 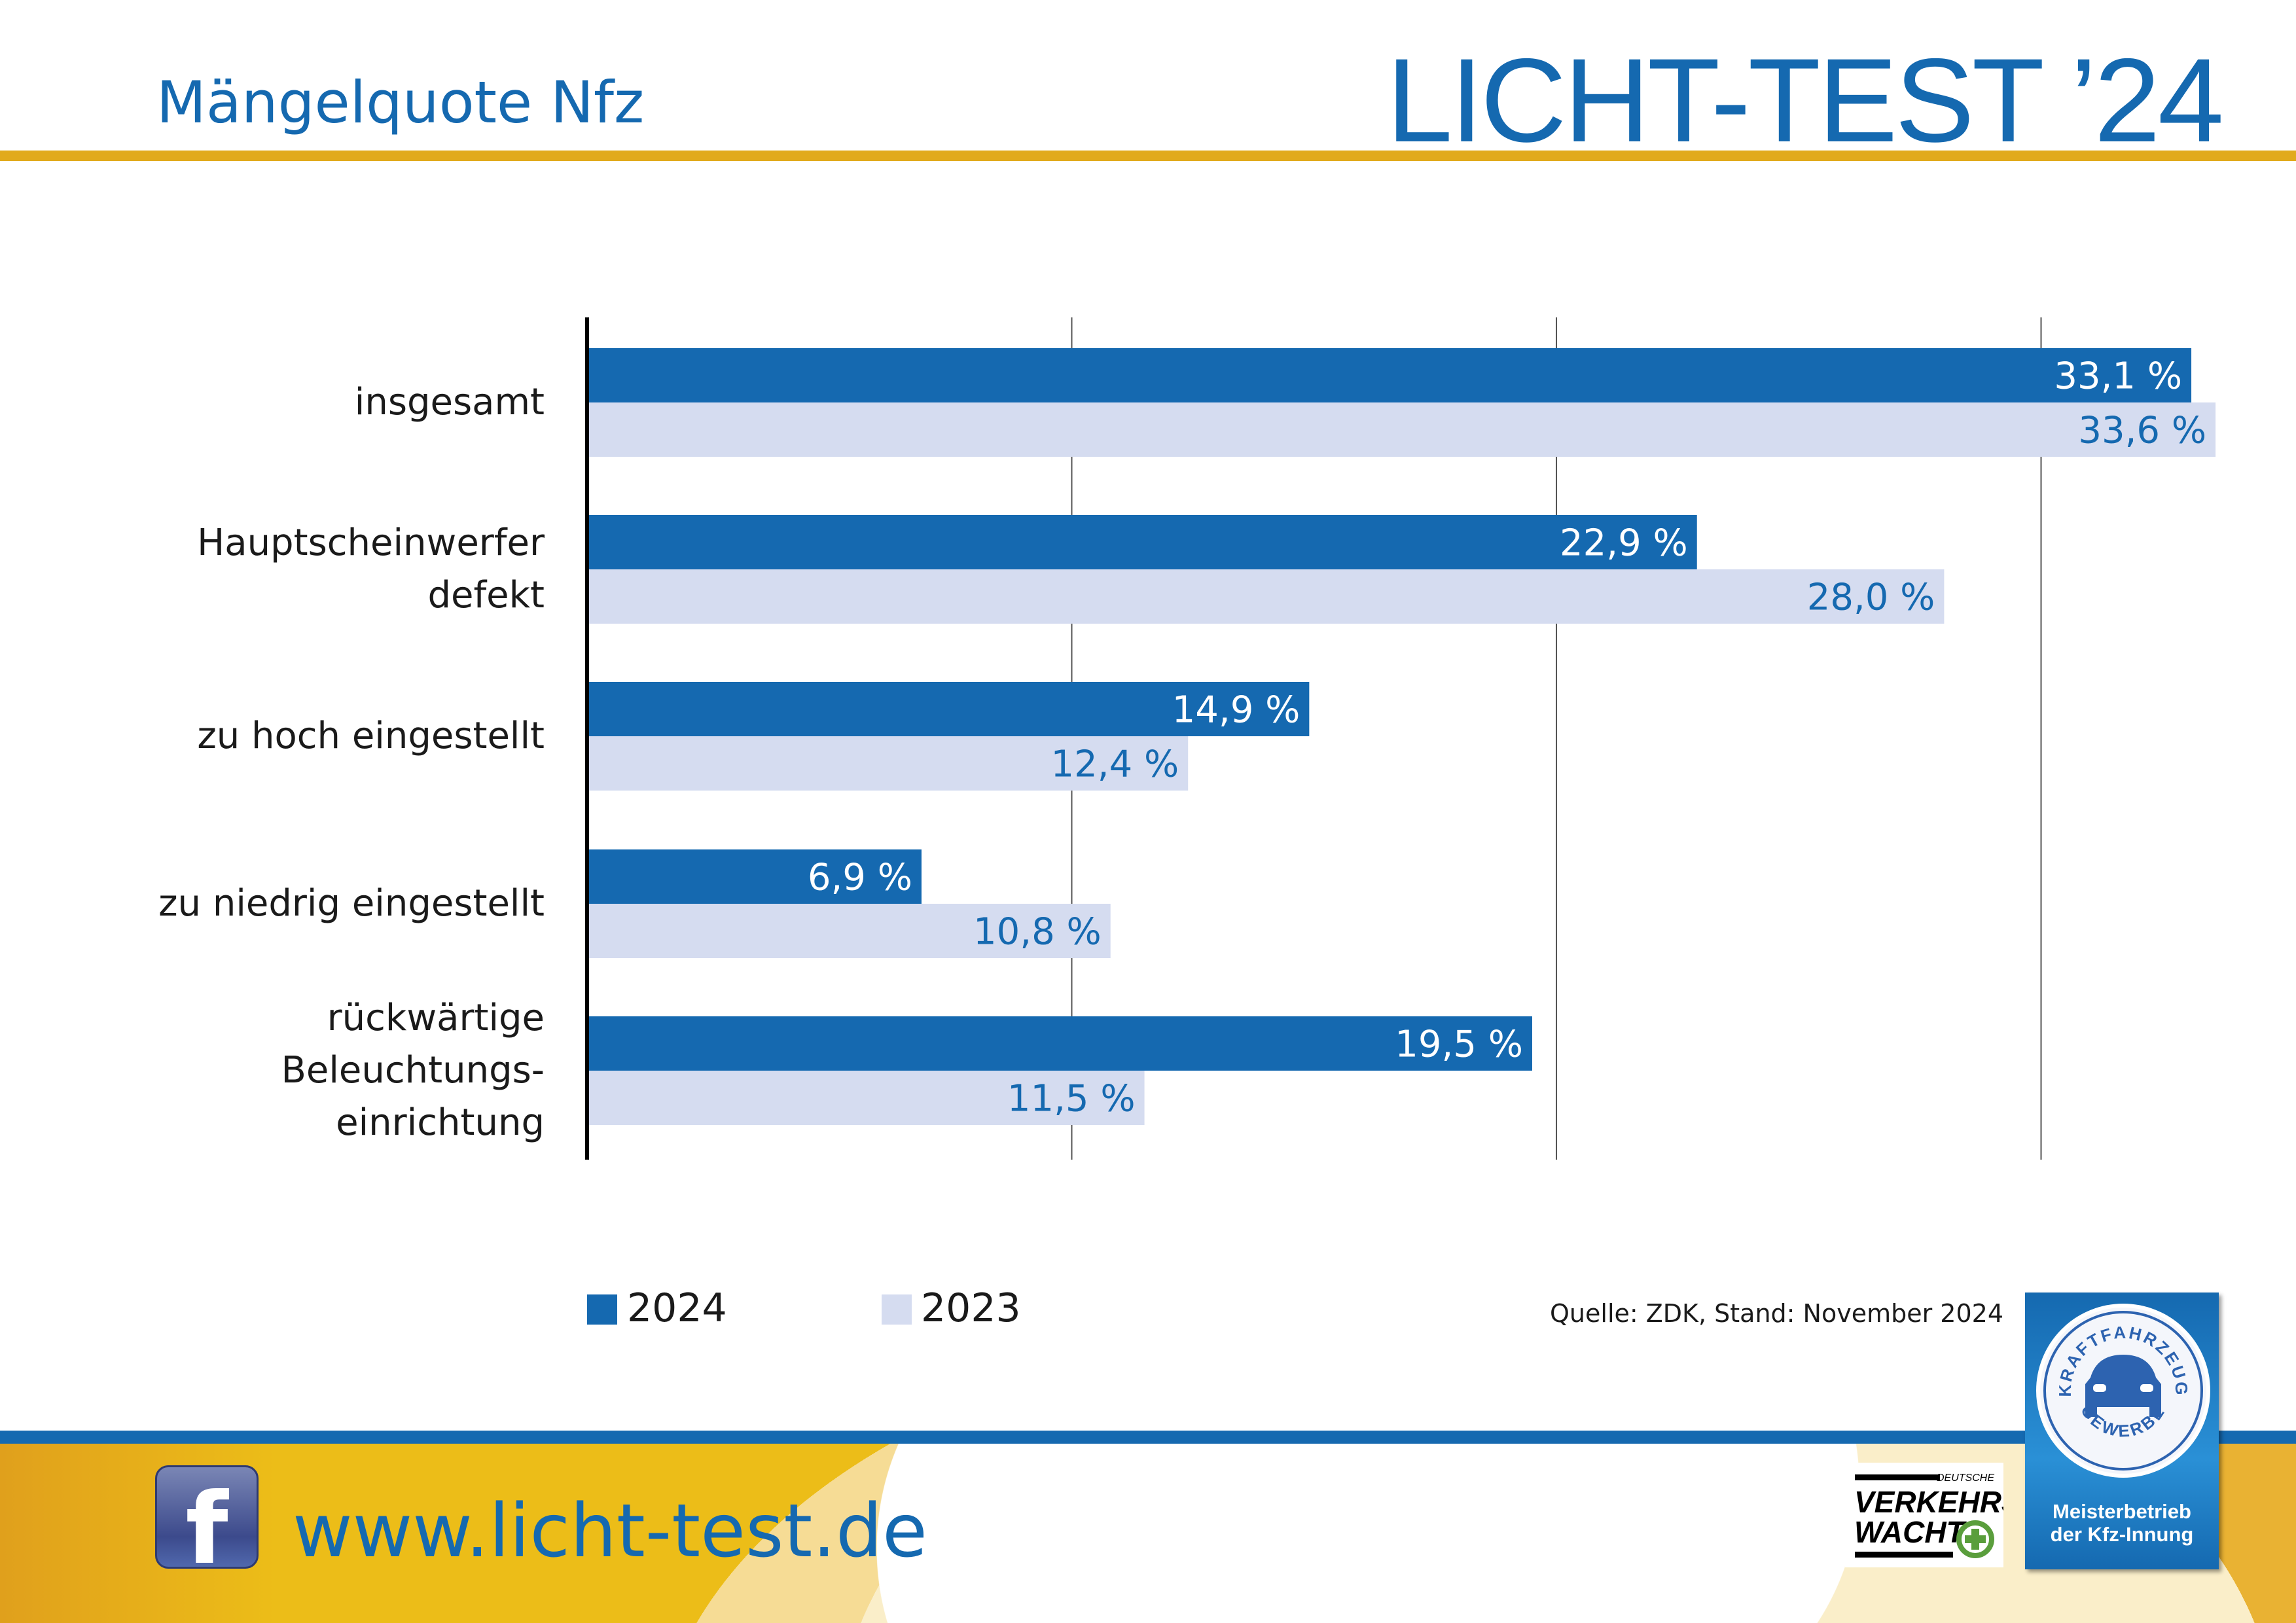 I want to click on vw-logo-line2: WACHT, so click(x=1910, y=1532).